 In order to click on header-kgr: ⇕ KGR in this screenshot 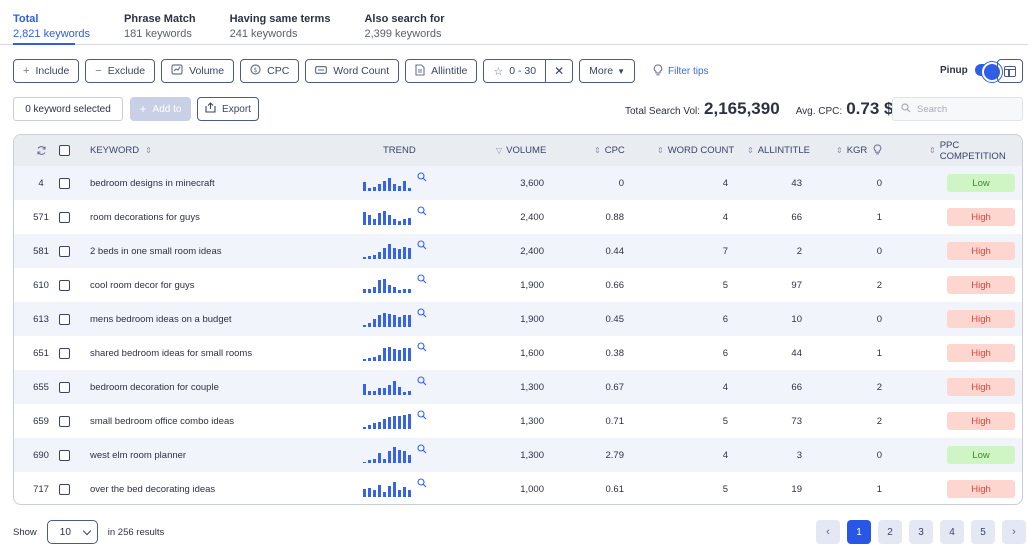, I will do `click(859, 150)`.